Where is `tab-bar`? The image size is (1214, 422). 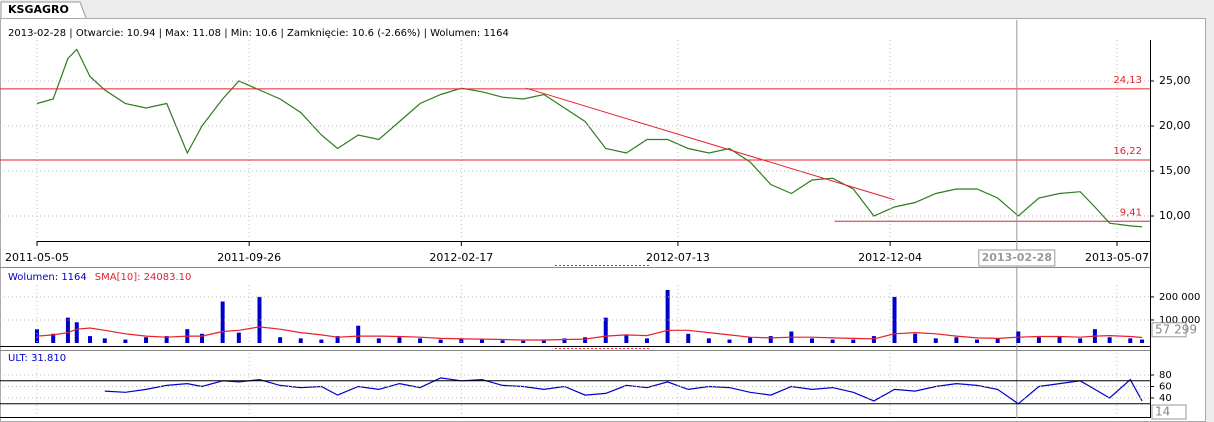 tab-bar is located at coordinates (607, 9).